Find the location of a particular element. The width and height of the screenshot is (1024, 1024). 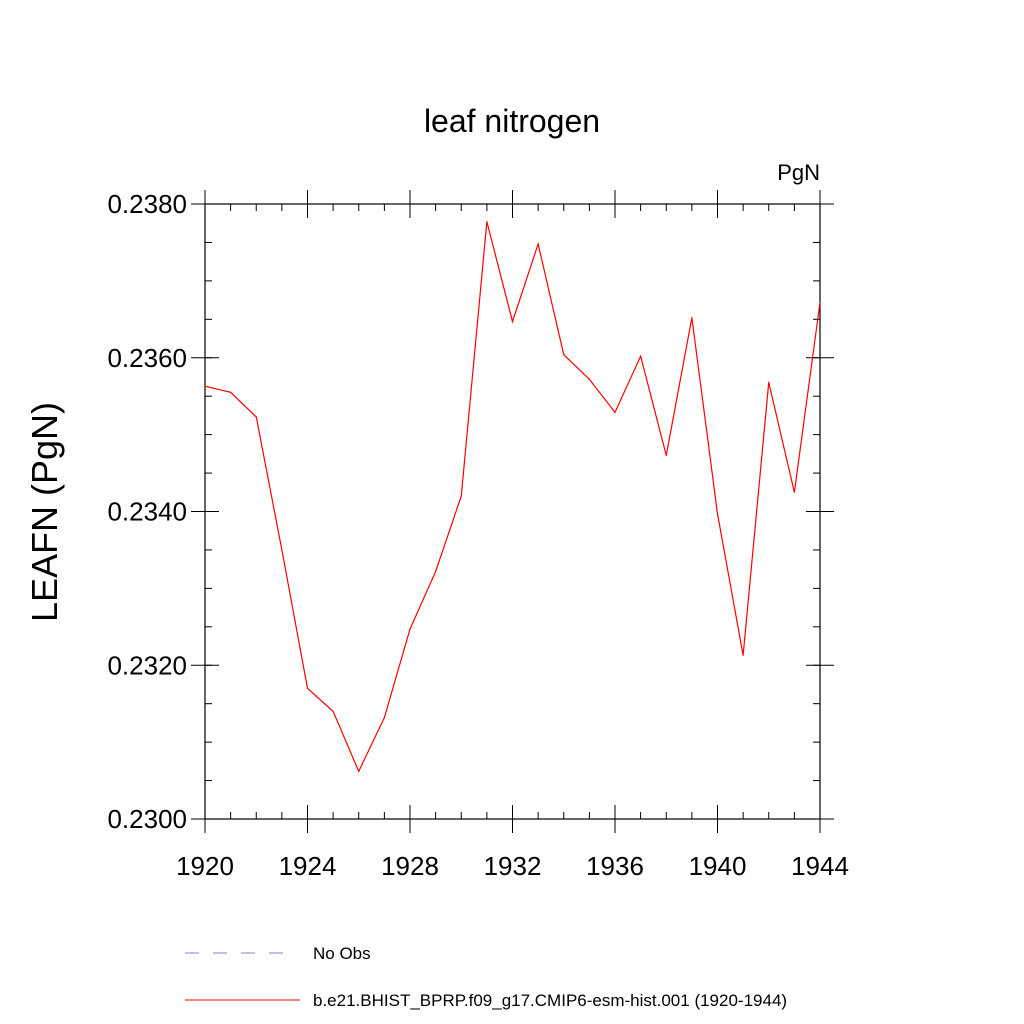

x-tick-label: 1928 is located at coordinates (410, 866).